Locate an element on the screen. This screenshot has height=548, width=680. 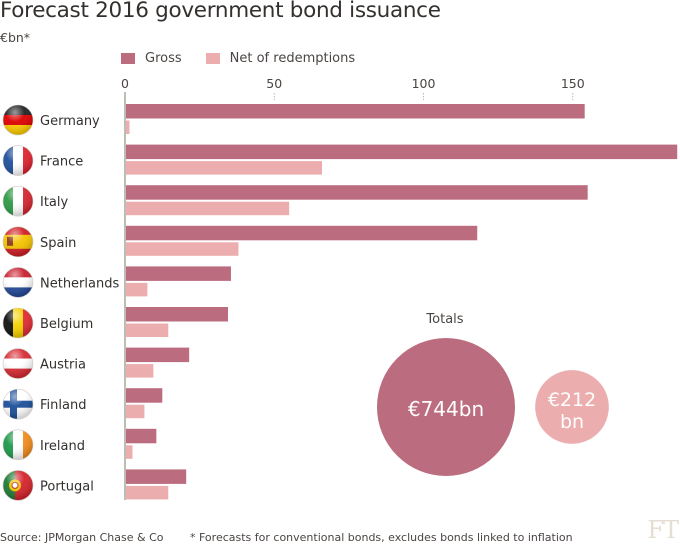
x-tick-label: 100 is located at coordinates (424, 83).